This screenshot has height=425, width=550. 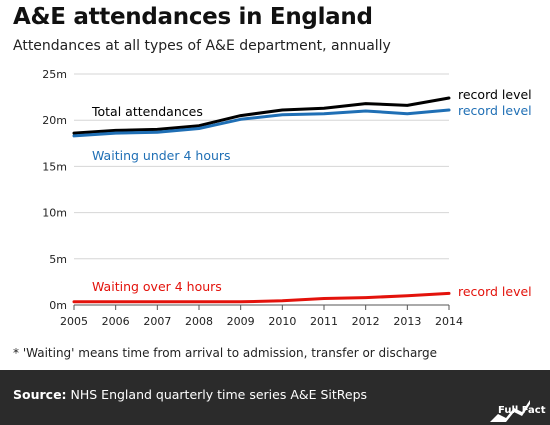 What do you see at coordinates (116, 321) in the screenshot?
I see `x-tick-label: 2006` at bounding box center [116, 321].